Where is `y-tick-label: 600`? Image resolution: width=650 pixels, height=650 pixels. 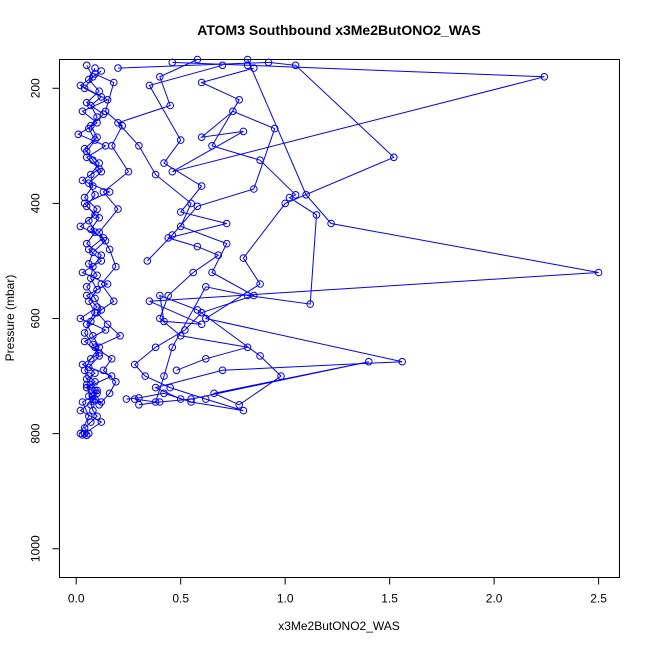 y-tick-label: 600 is located at coordinates (36, 318).